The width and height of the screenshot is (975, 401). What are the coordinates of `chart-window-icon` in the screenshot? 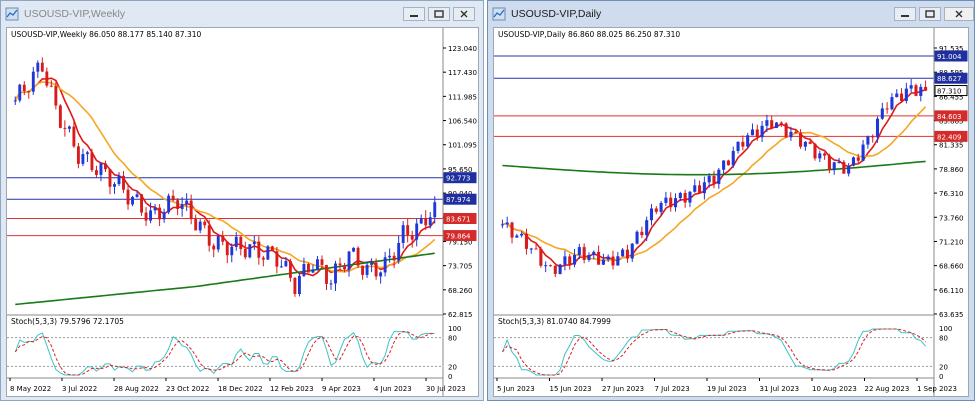 It's located at (12, 14).